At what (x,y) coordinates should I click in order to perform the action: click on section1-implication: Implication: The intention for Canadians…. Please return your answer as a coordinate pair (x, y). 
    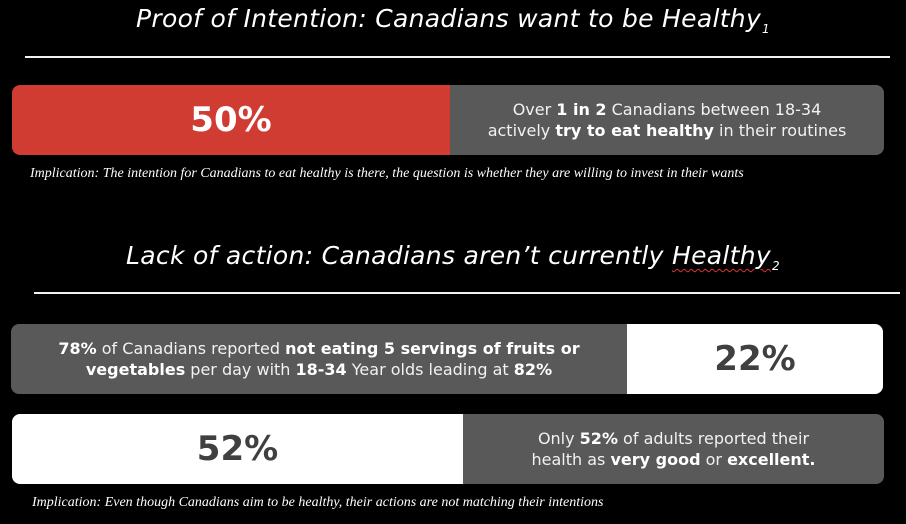
    Looking at the image, I should click on (387, 173).